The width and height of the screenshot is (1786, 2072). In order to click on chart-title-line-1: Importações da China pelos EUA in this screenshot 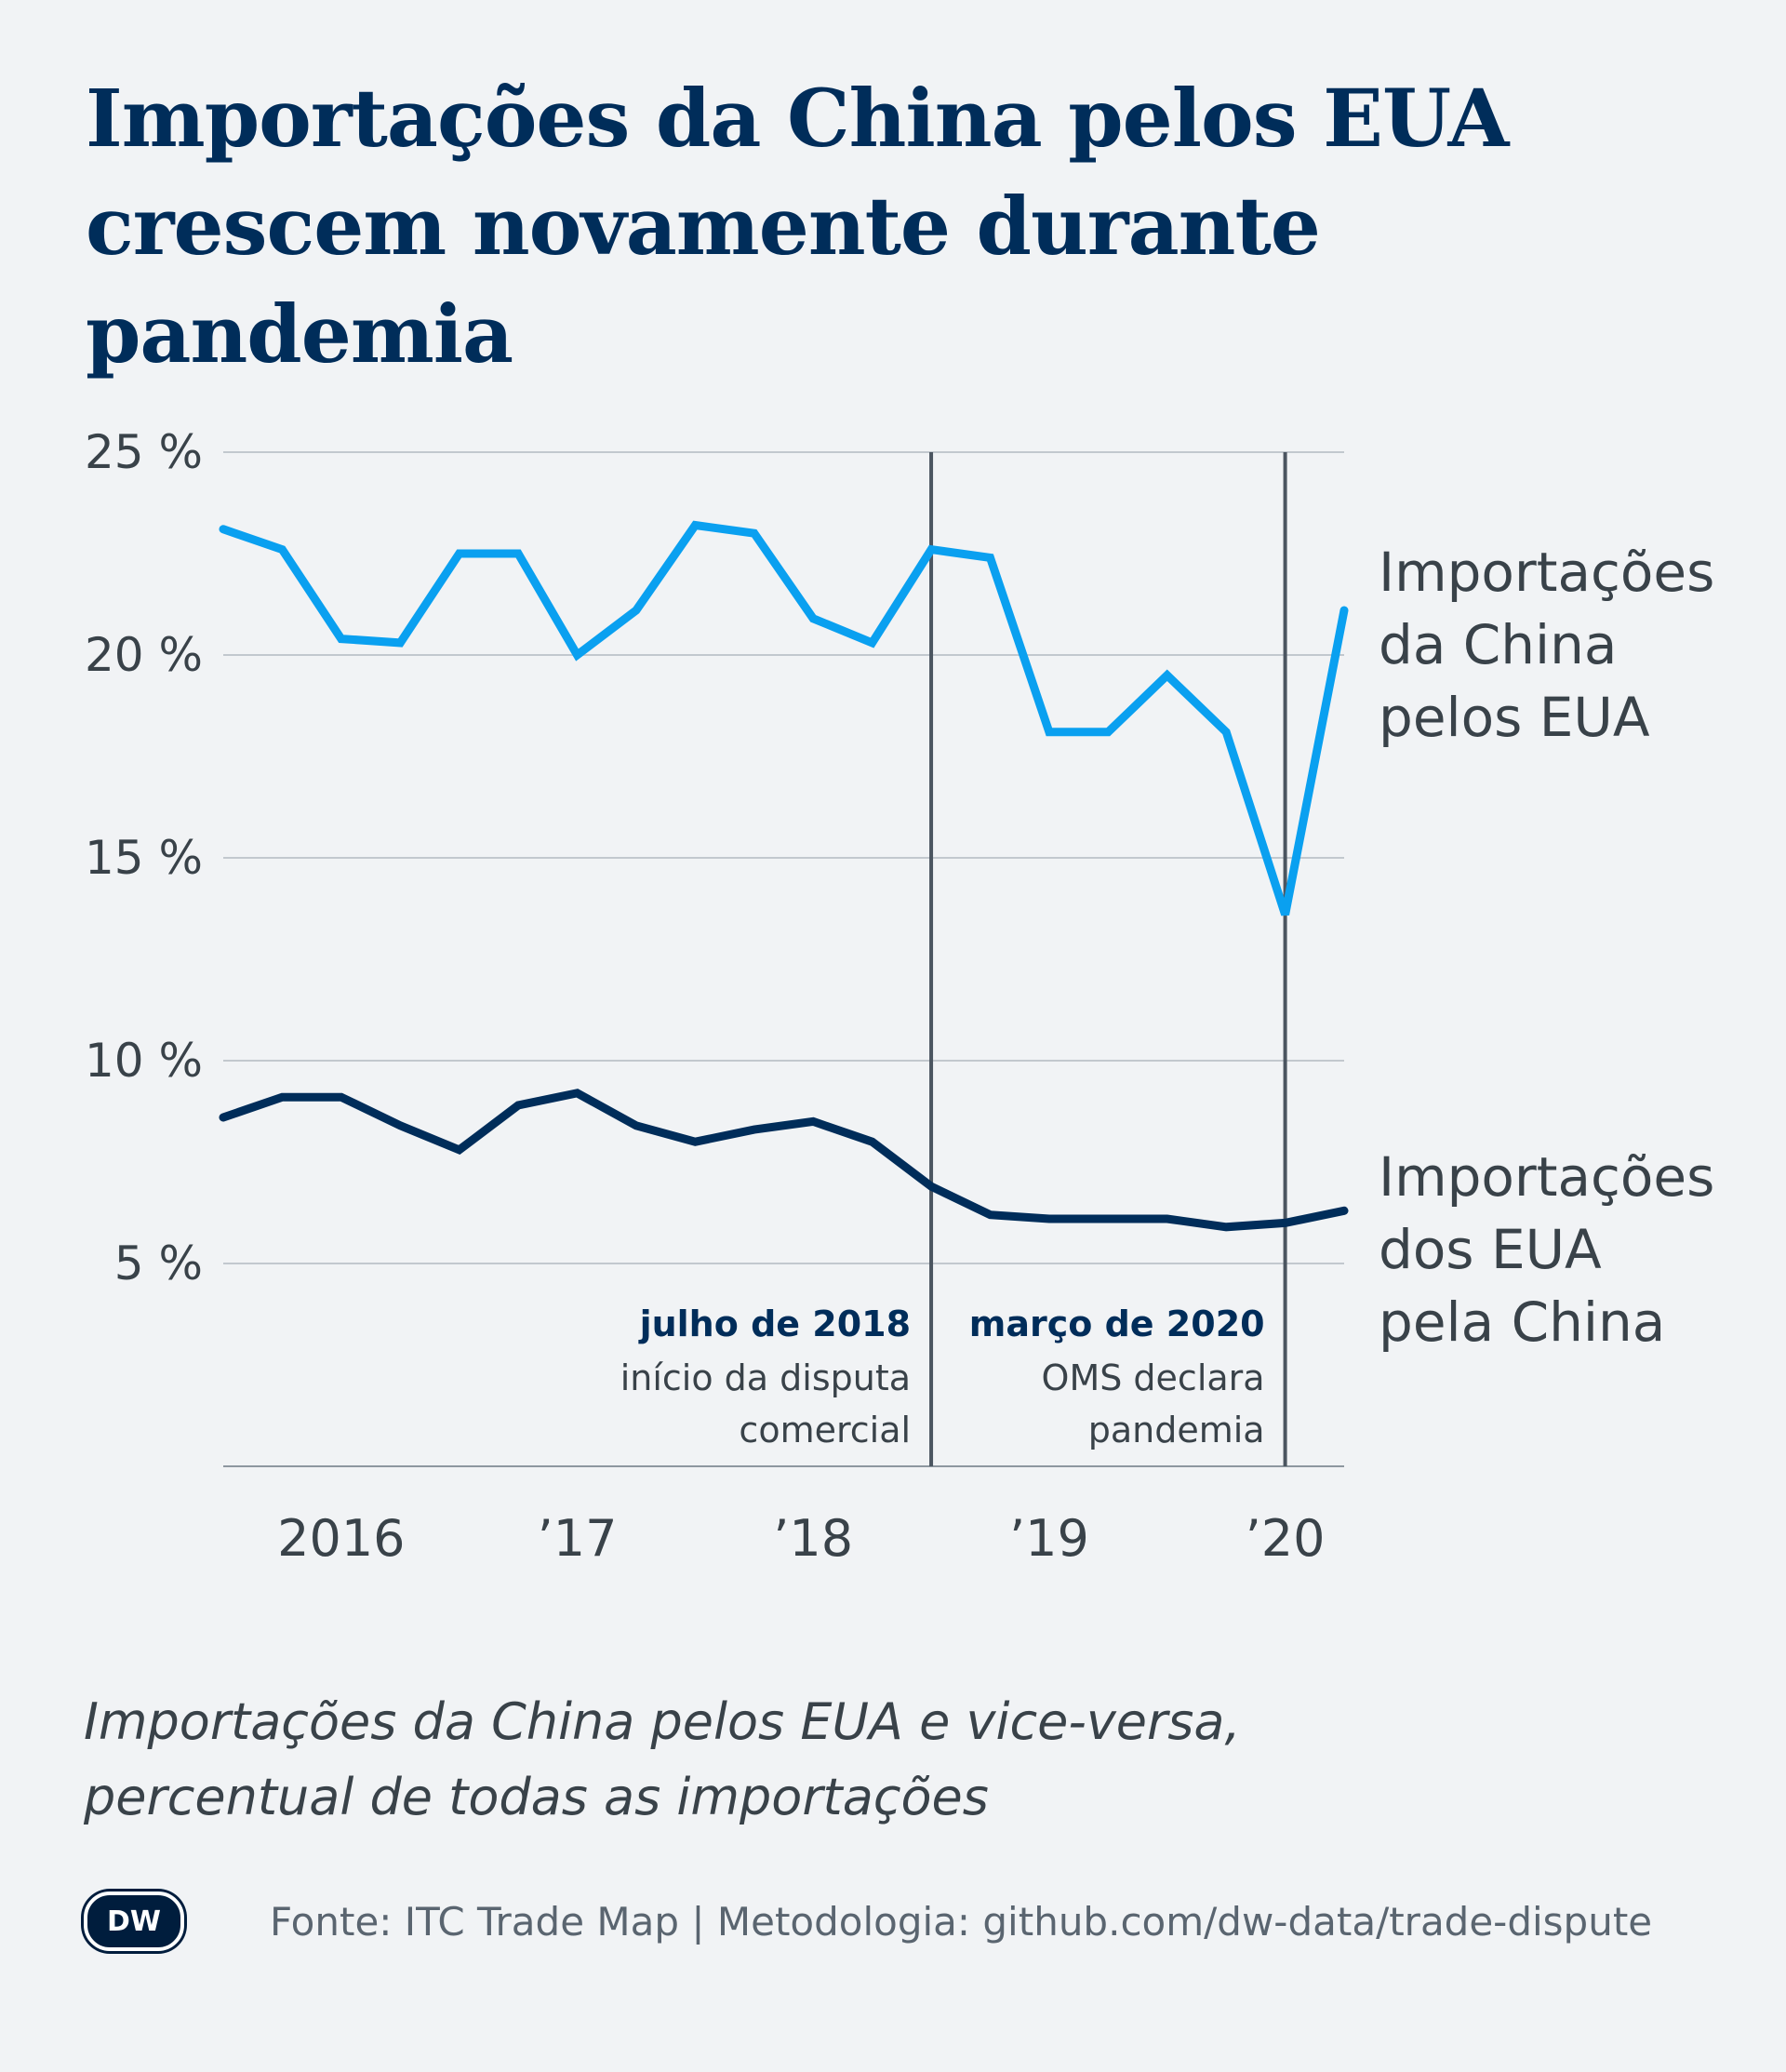, I will do `click(797, 119)`.